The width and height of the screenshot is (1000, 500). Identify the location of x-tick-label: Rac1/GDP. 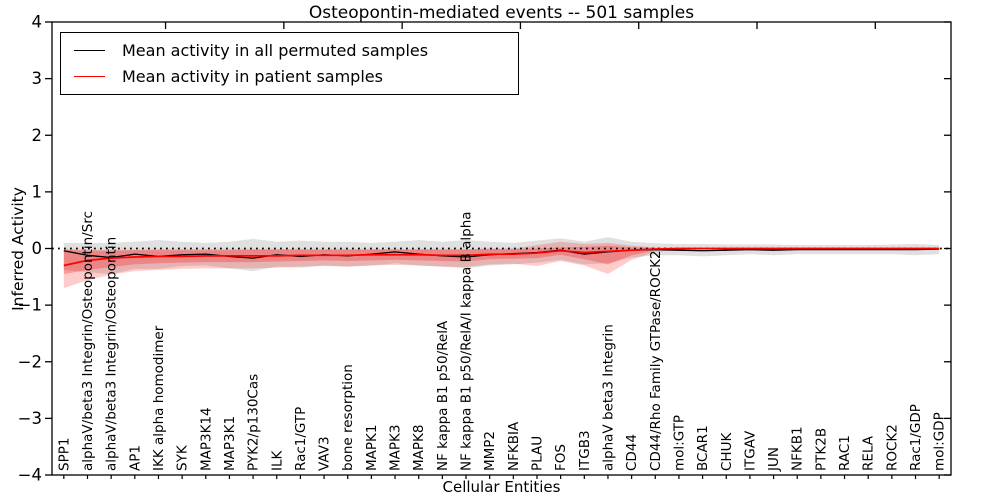
(916, 437).